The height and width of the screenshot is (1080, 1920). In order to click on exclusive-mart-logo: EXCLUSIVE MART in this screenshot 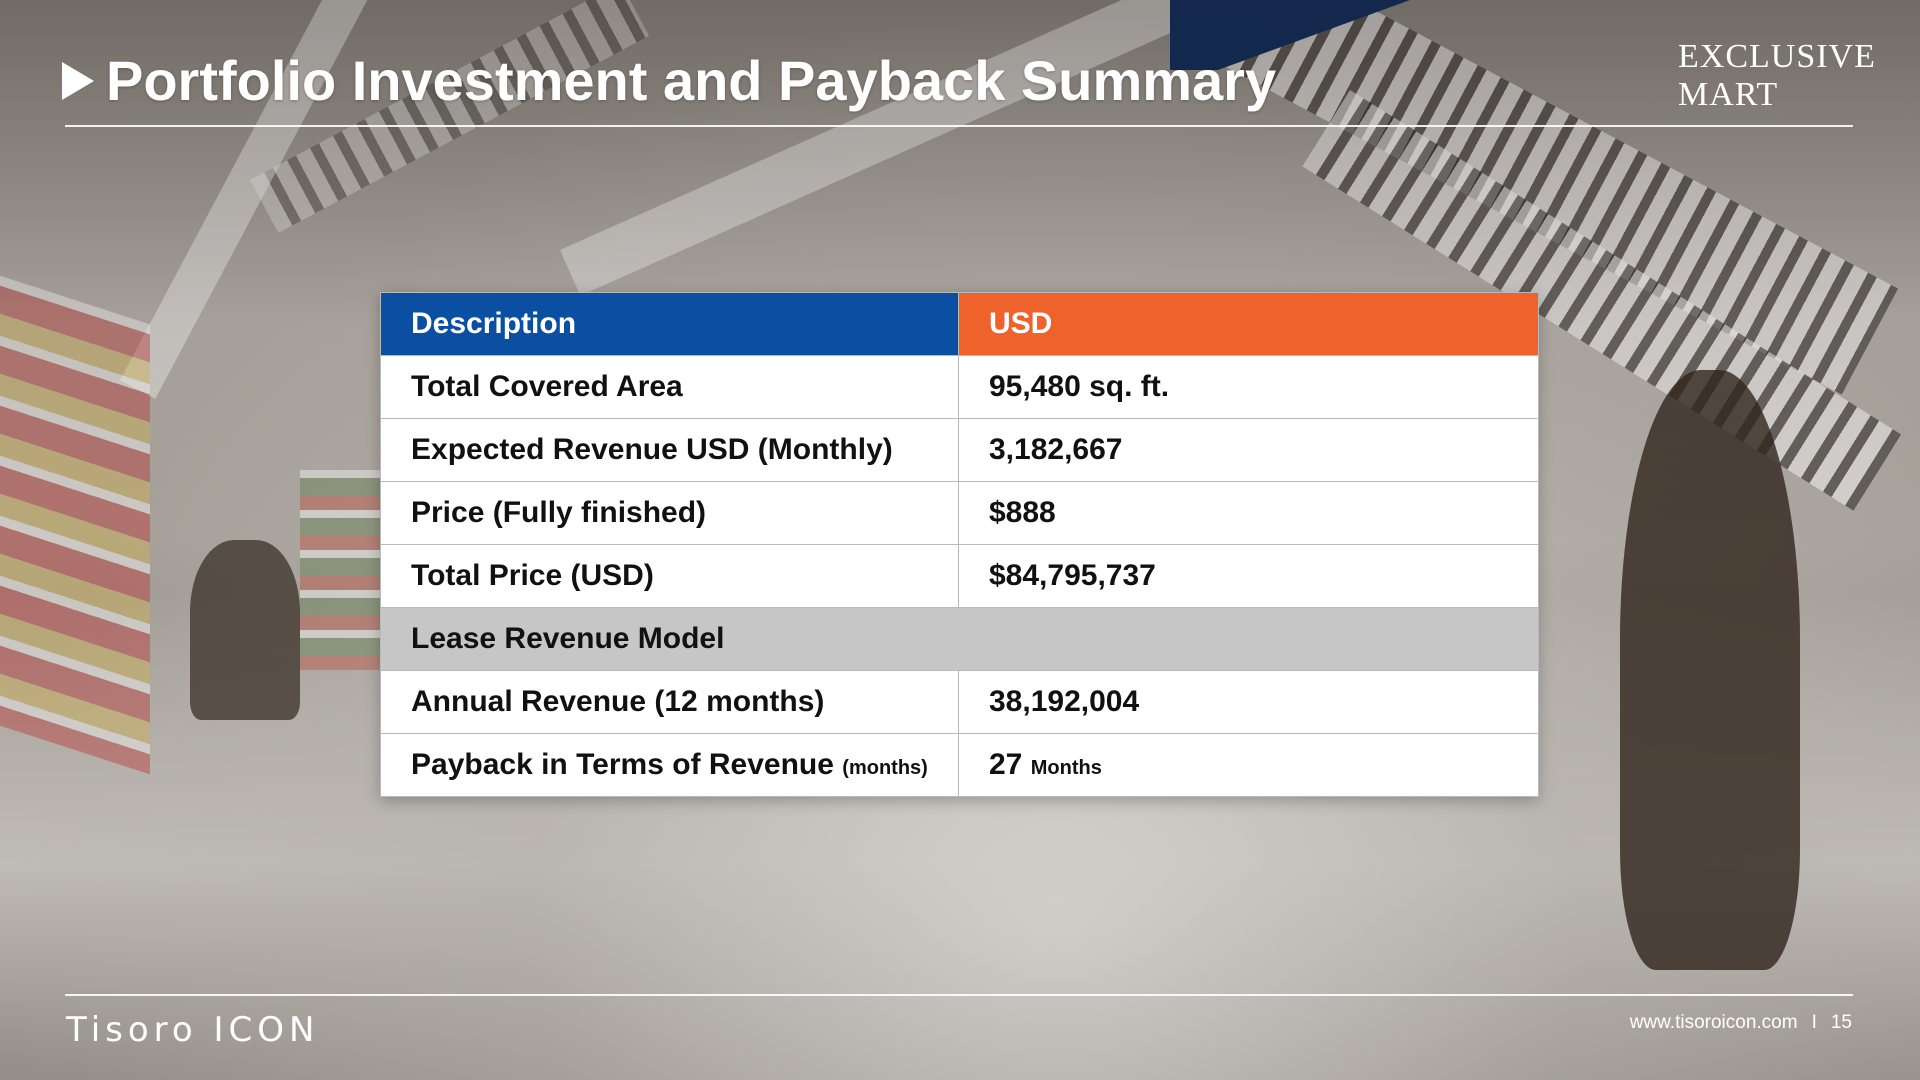, I will do `click(1777, 76)`.